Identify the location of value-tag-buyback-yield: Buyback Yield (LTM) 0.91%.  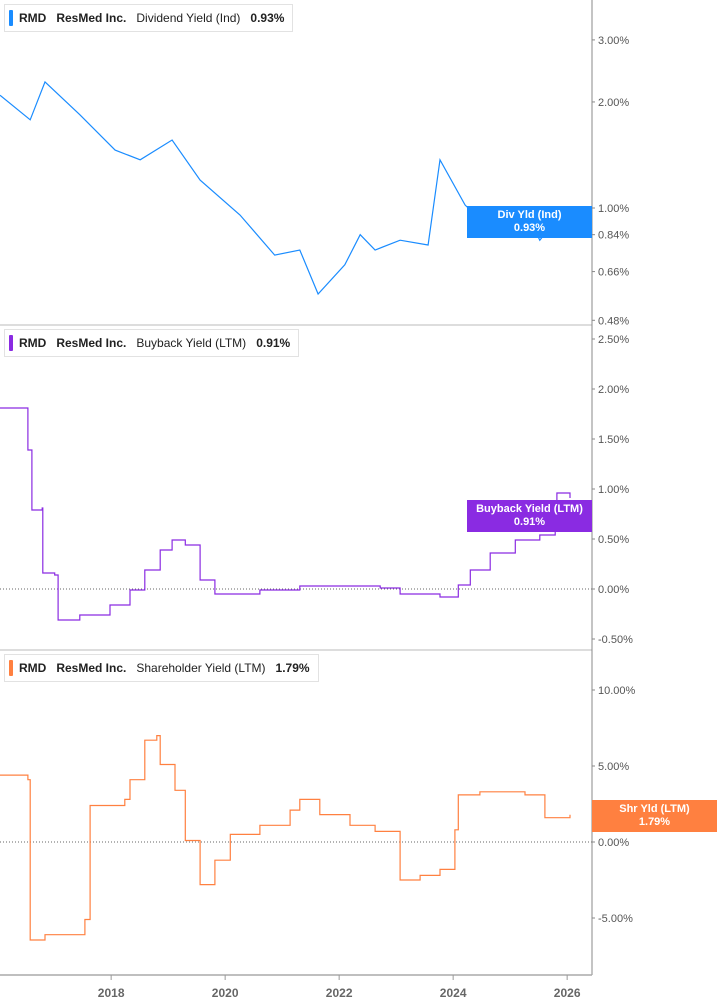
(529, 516).